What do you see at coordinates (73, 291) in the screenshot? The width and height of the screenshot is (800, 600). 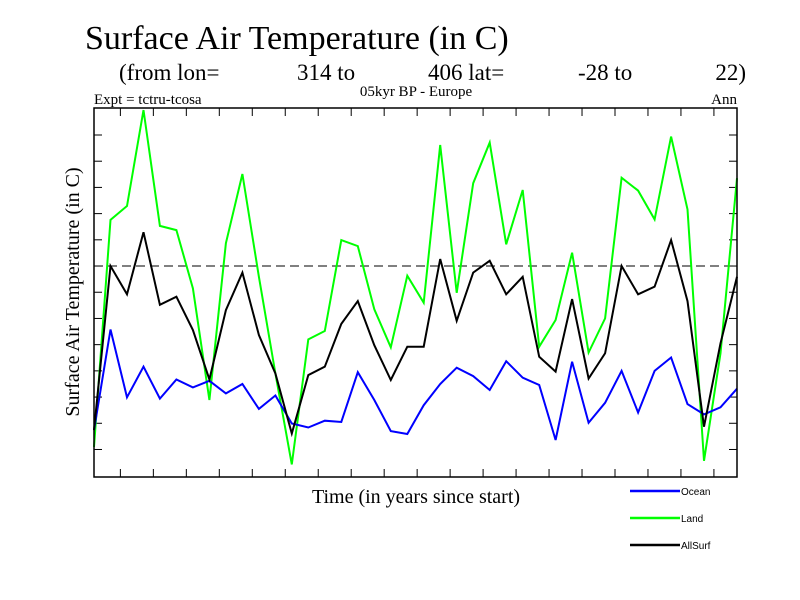 I see `y-axis-label: Surface Air Temperature (in C)` at bounding box center [73, 291].